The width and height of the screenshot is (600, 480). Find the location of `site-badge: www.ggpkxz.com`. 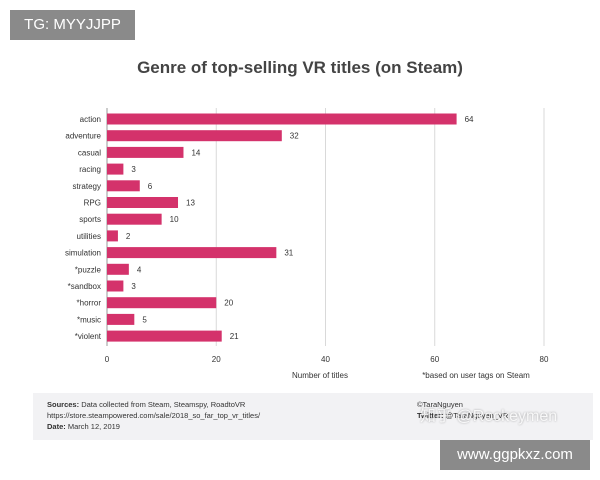

site-badge: www.ggpkxz.com is located at coordinates (515, 455).